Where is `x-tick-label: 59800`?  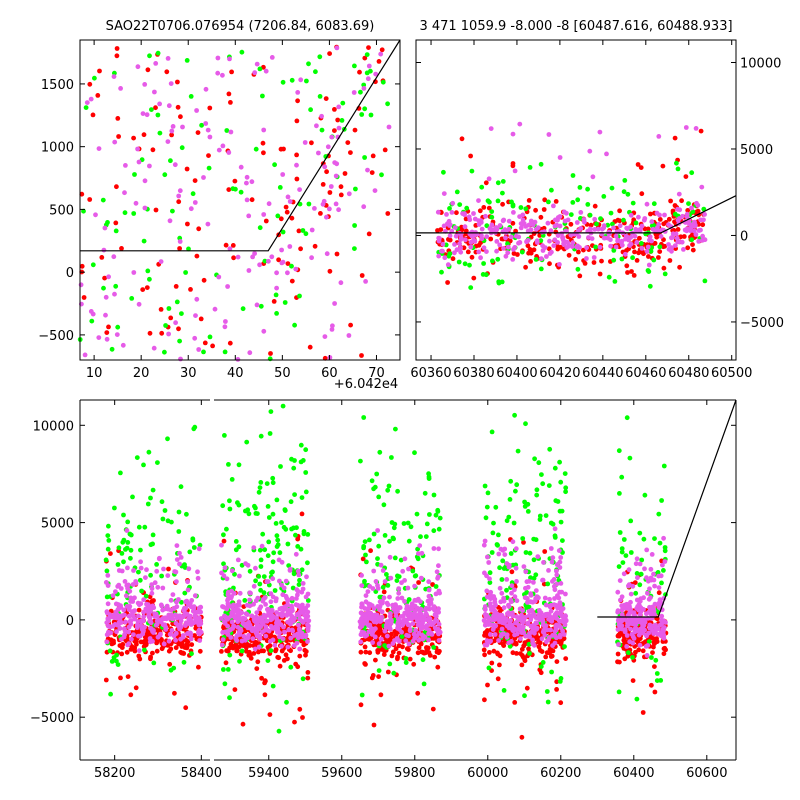
x-tick-label: 59800 is located at coordinates (414, 773).